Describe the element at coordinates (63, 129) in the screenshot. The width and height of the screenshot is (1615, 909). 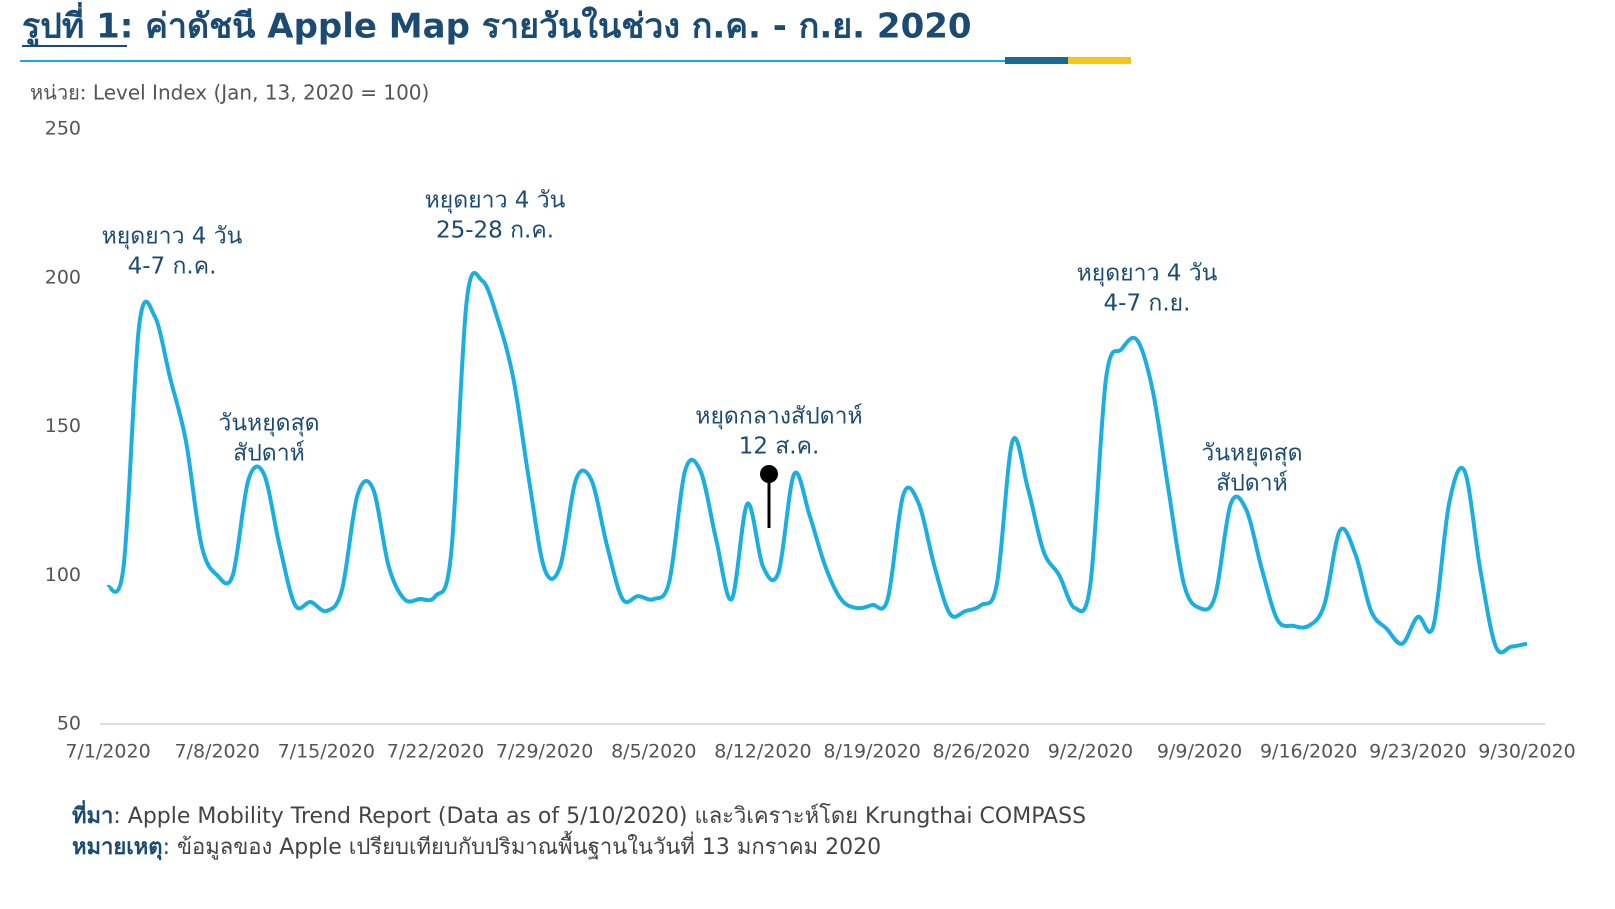
I see `y-tick-label: 250` at that location.